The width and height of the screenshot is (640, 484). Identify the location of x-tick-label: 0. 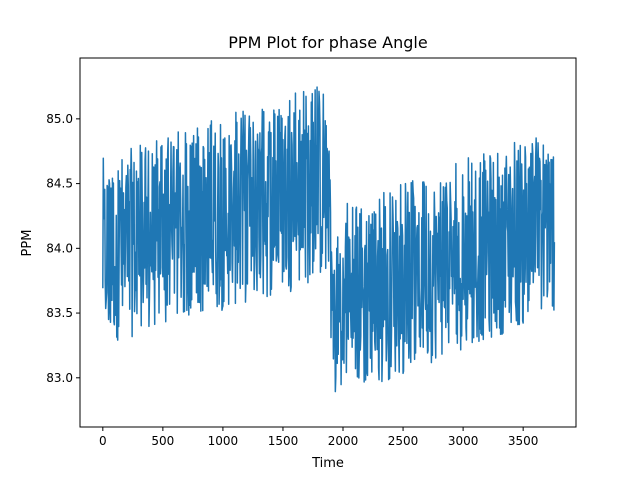
(103, 441).